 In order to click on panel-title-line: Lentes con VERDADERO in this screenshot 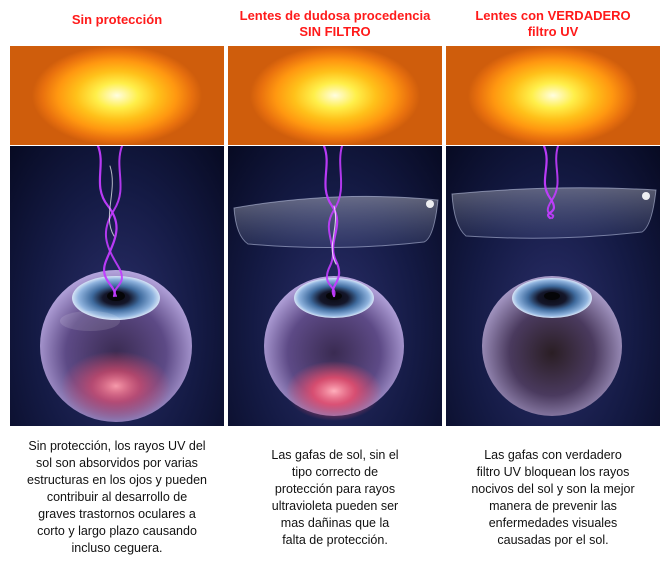, I will do `click(553, 15)`.